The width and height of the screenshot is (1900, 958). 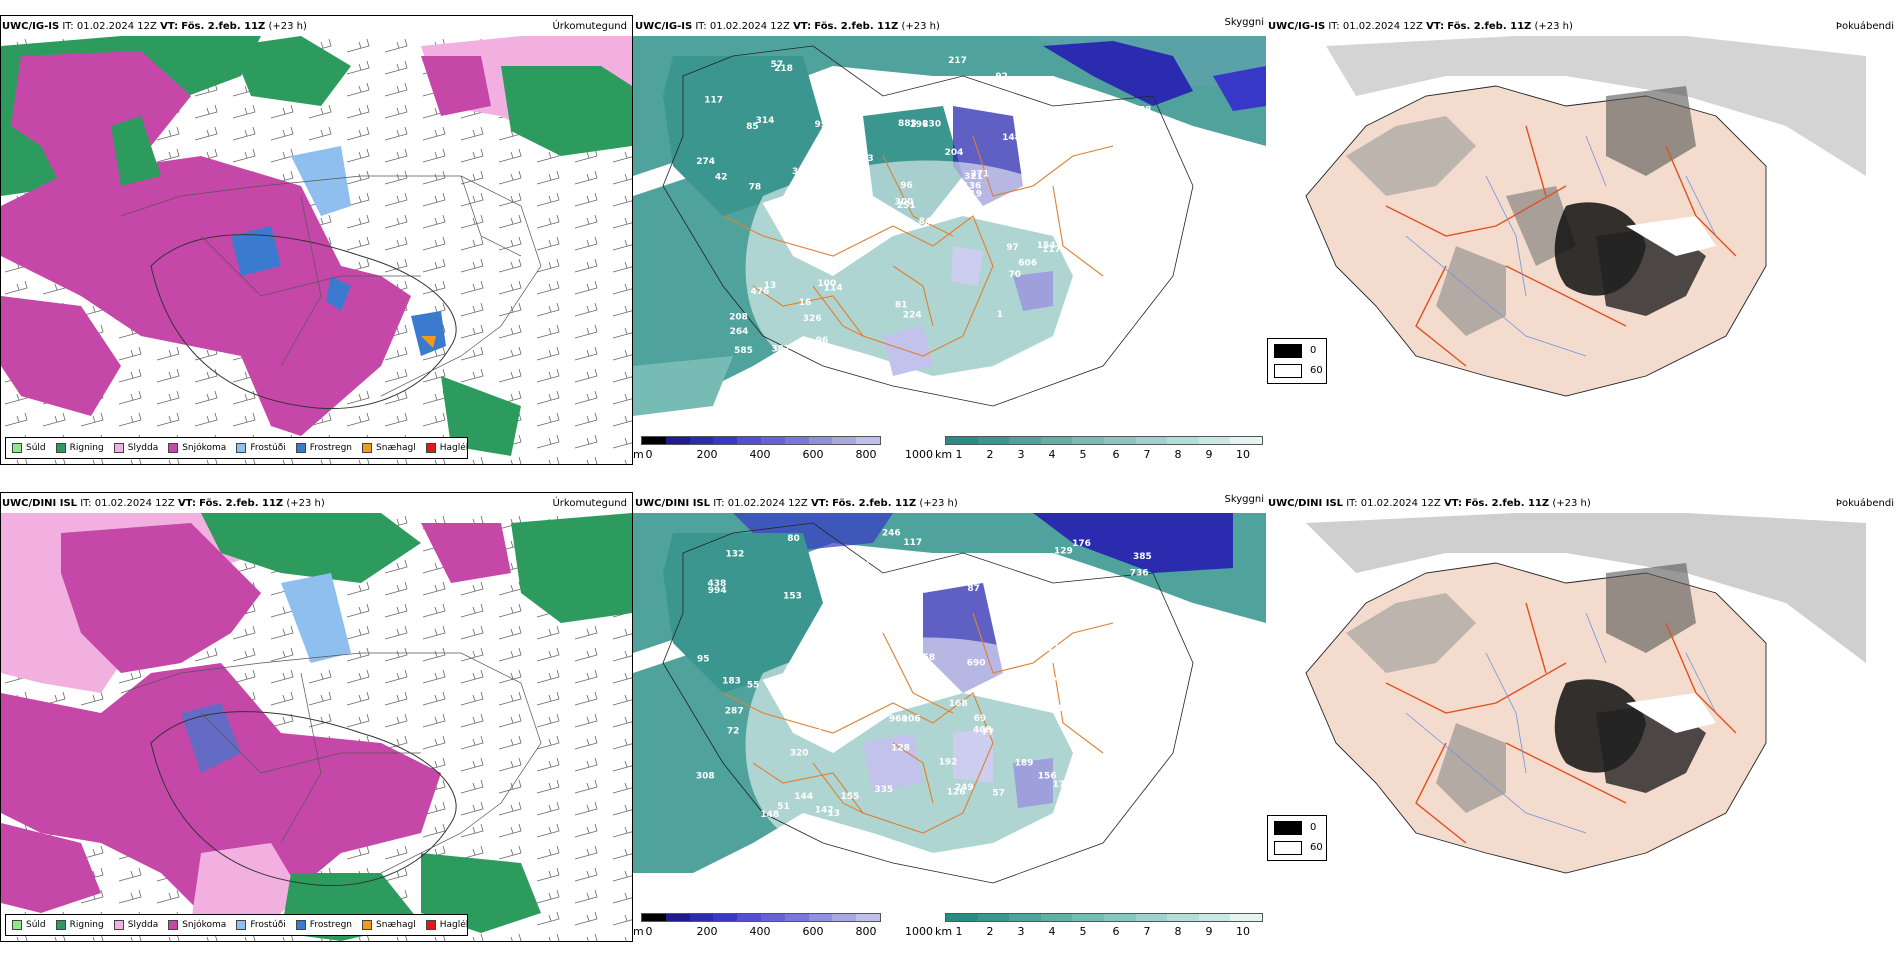 I want to click on visibility-value-label: 690, so click(x=976, y=664).